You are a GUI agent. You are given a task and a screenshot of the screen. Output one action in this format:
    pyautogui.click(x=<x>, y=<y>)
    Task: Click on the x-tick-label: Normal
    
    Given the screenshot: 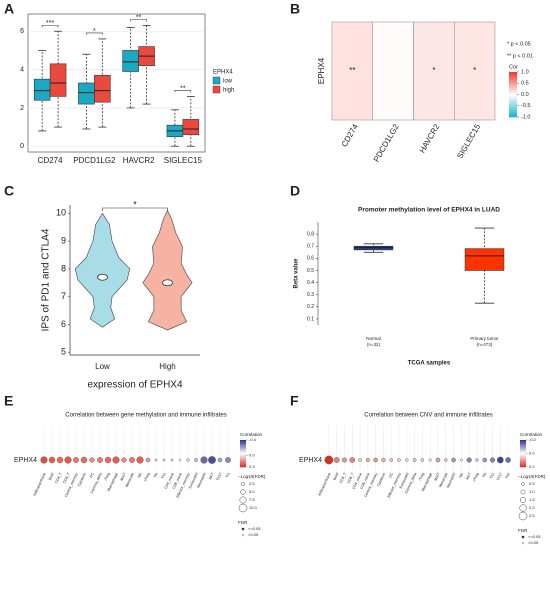 What is the action you would take?
    pyautogui.click(x=373, y=338)
    